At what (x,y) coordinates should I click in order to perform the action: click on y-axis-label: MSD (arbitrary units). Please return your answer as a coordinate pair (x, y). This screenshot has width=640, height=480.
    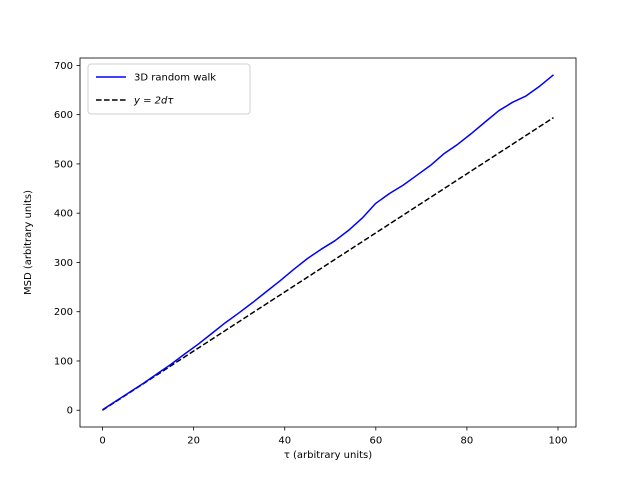
    Looking at the image, I should click on (28, 242).